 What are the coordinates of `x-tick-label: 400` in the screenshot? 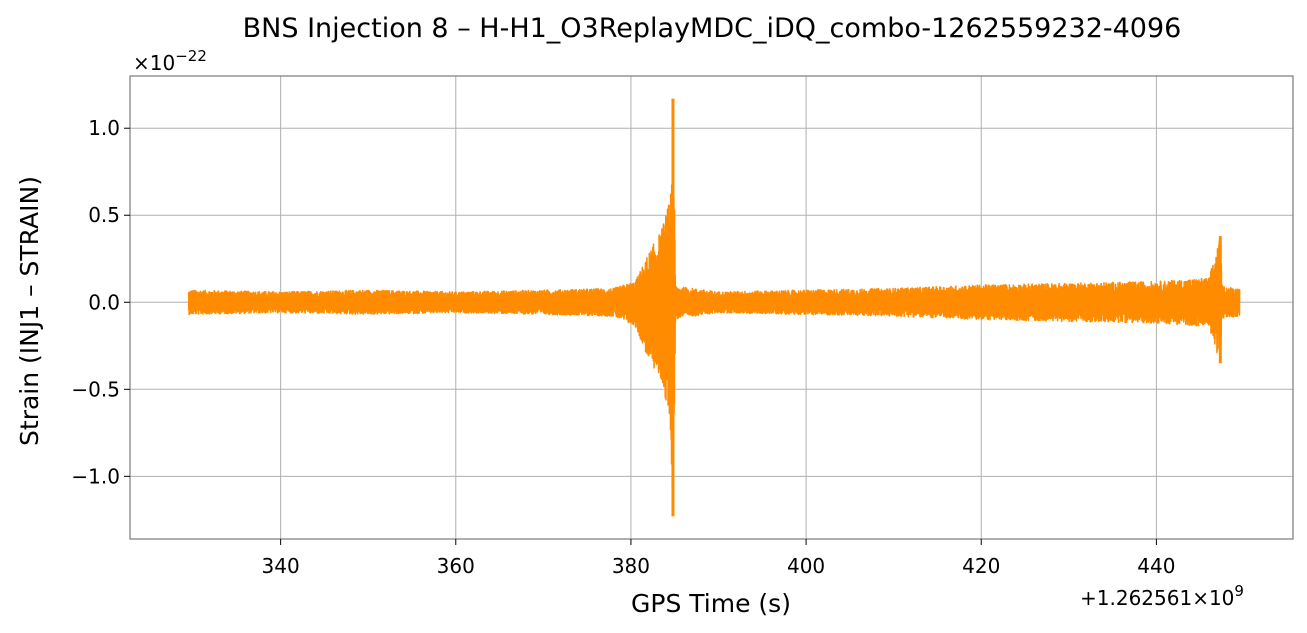 It's located at (806, 566).